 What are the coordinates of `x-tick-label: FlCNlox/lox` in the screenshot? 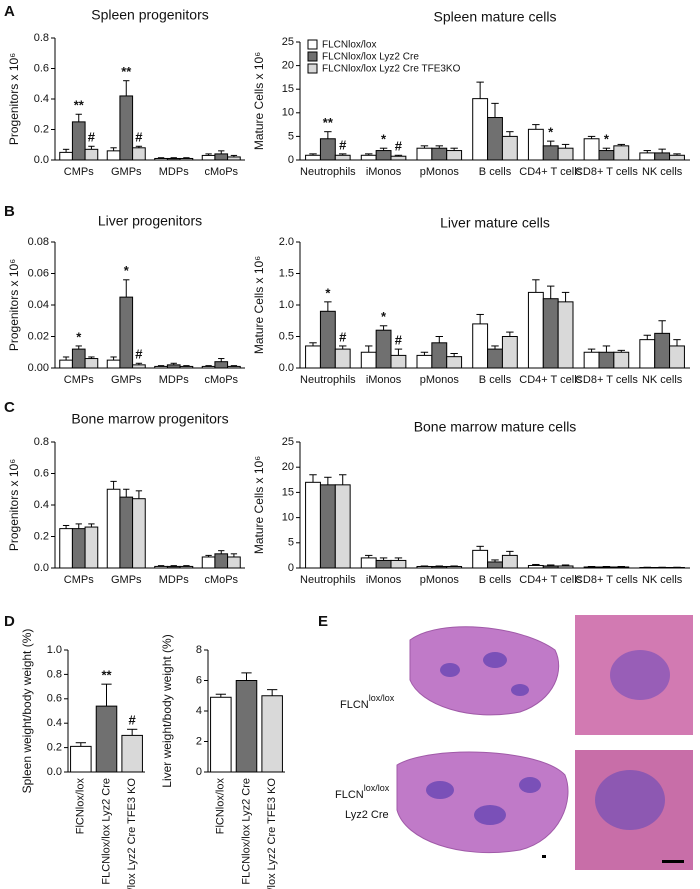 It's located at (221, 806).